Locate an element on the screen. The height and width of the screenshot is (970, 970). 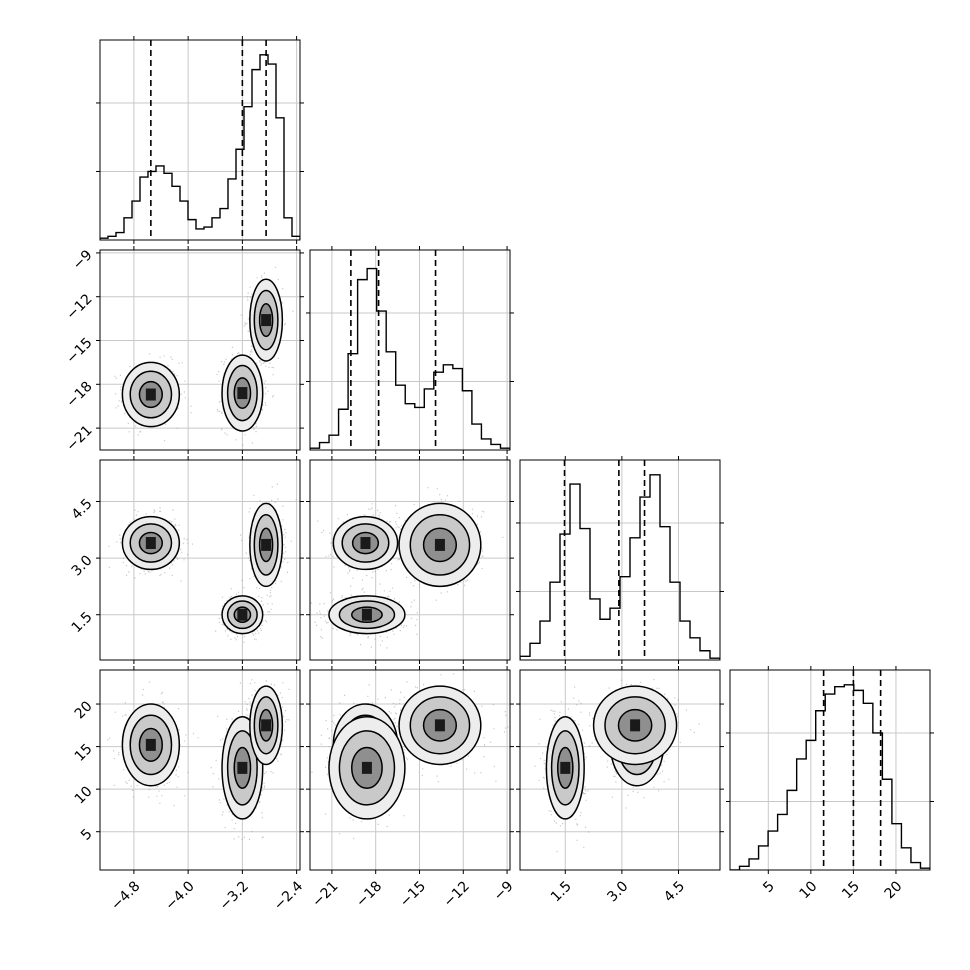
hist-panel-p1 is located at coordinates (410, 350).